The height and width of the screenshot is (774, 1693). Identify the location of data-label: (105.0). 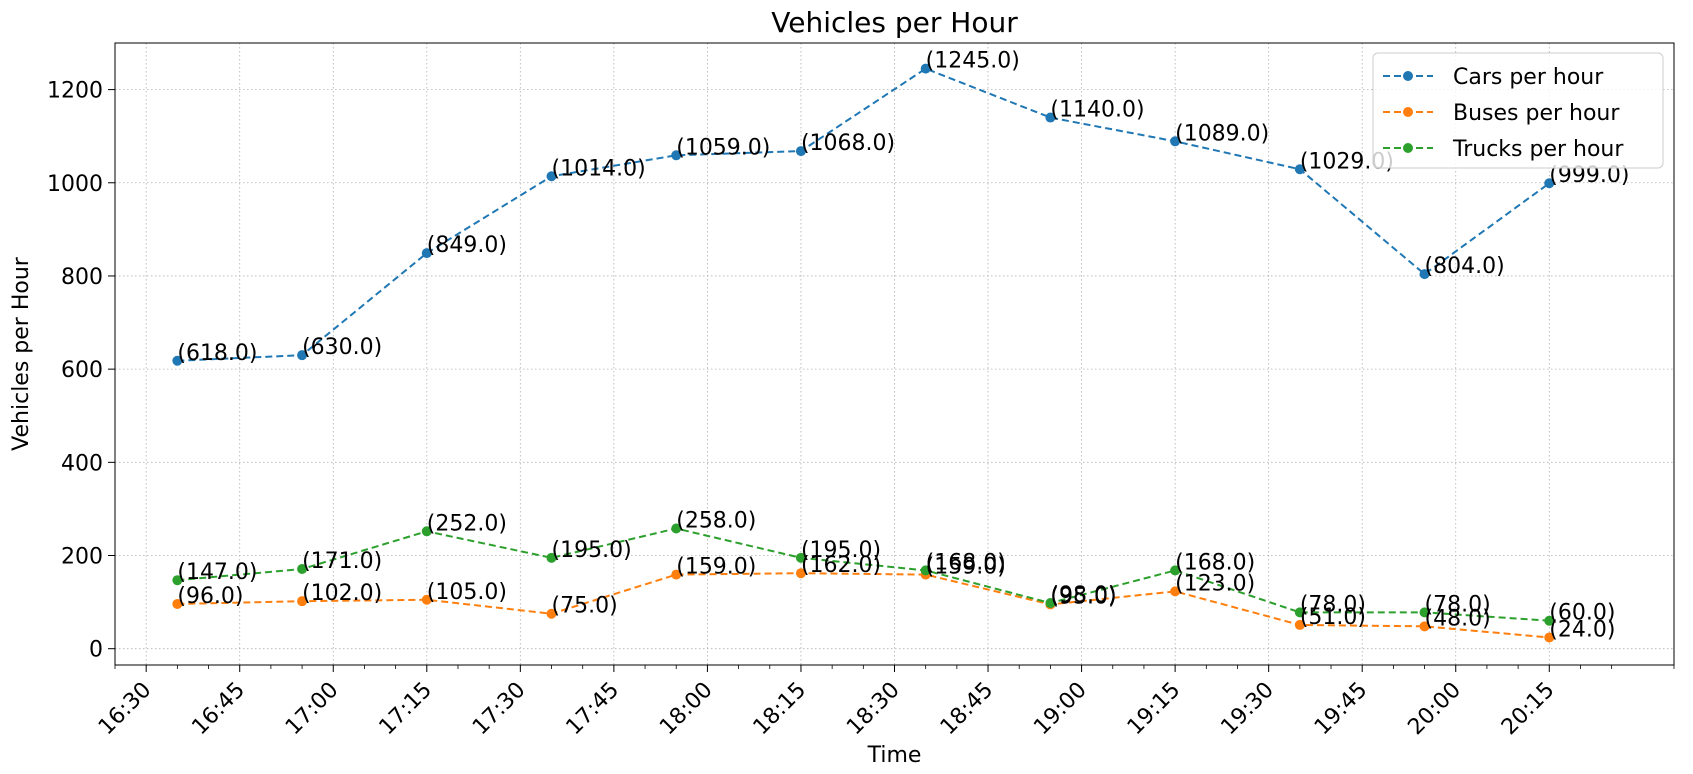
(467, 592).